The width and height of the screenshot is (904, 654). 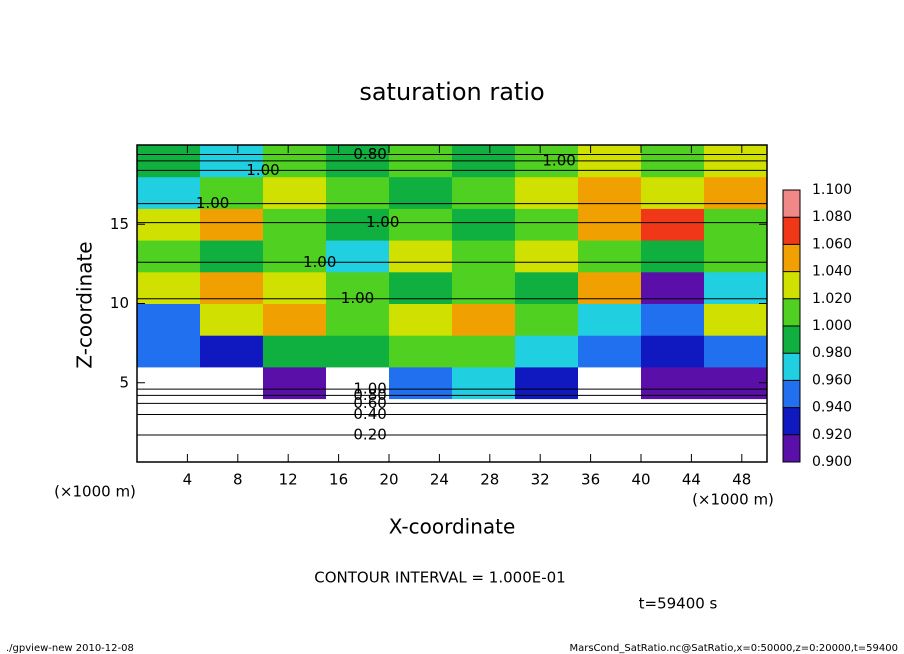 What do you see at coordinates (832, 380) in the screenshot?
I see `colorbar-label: 0.960` at bounding box center [832, 380].